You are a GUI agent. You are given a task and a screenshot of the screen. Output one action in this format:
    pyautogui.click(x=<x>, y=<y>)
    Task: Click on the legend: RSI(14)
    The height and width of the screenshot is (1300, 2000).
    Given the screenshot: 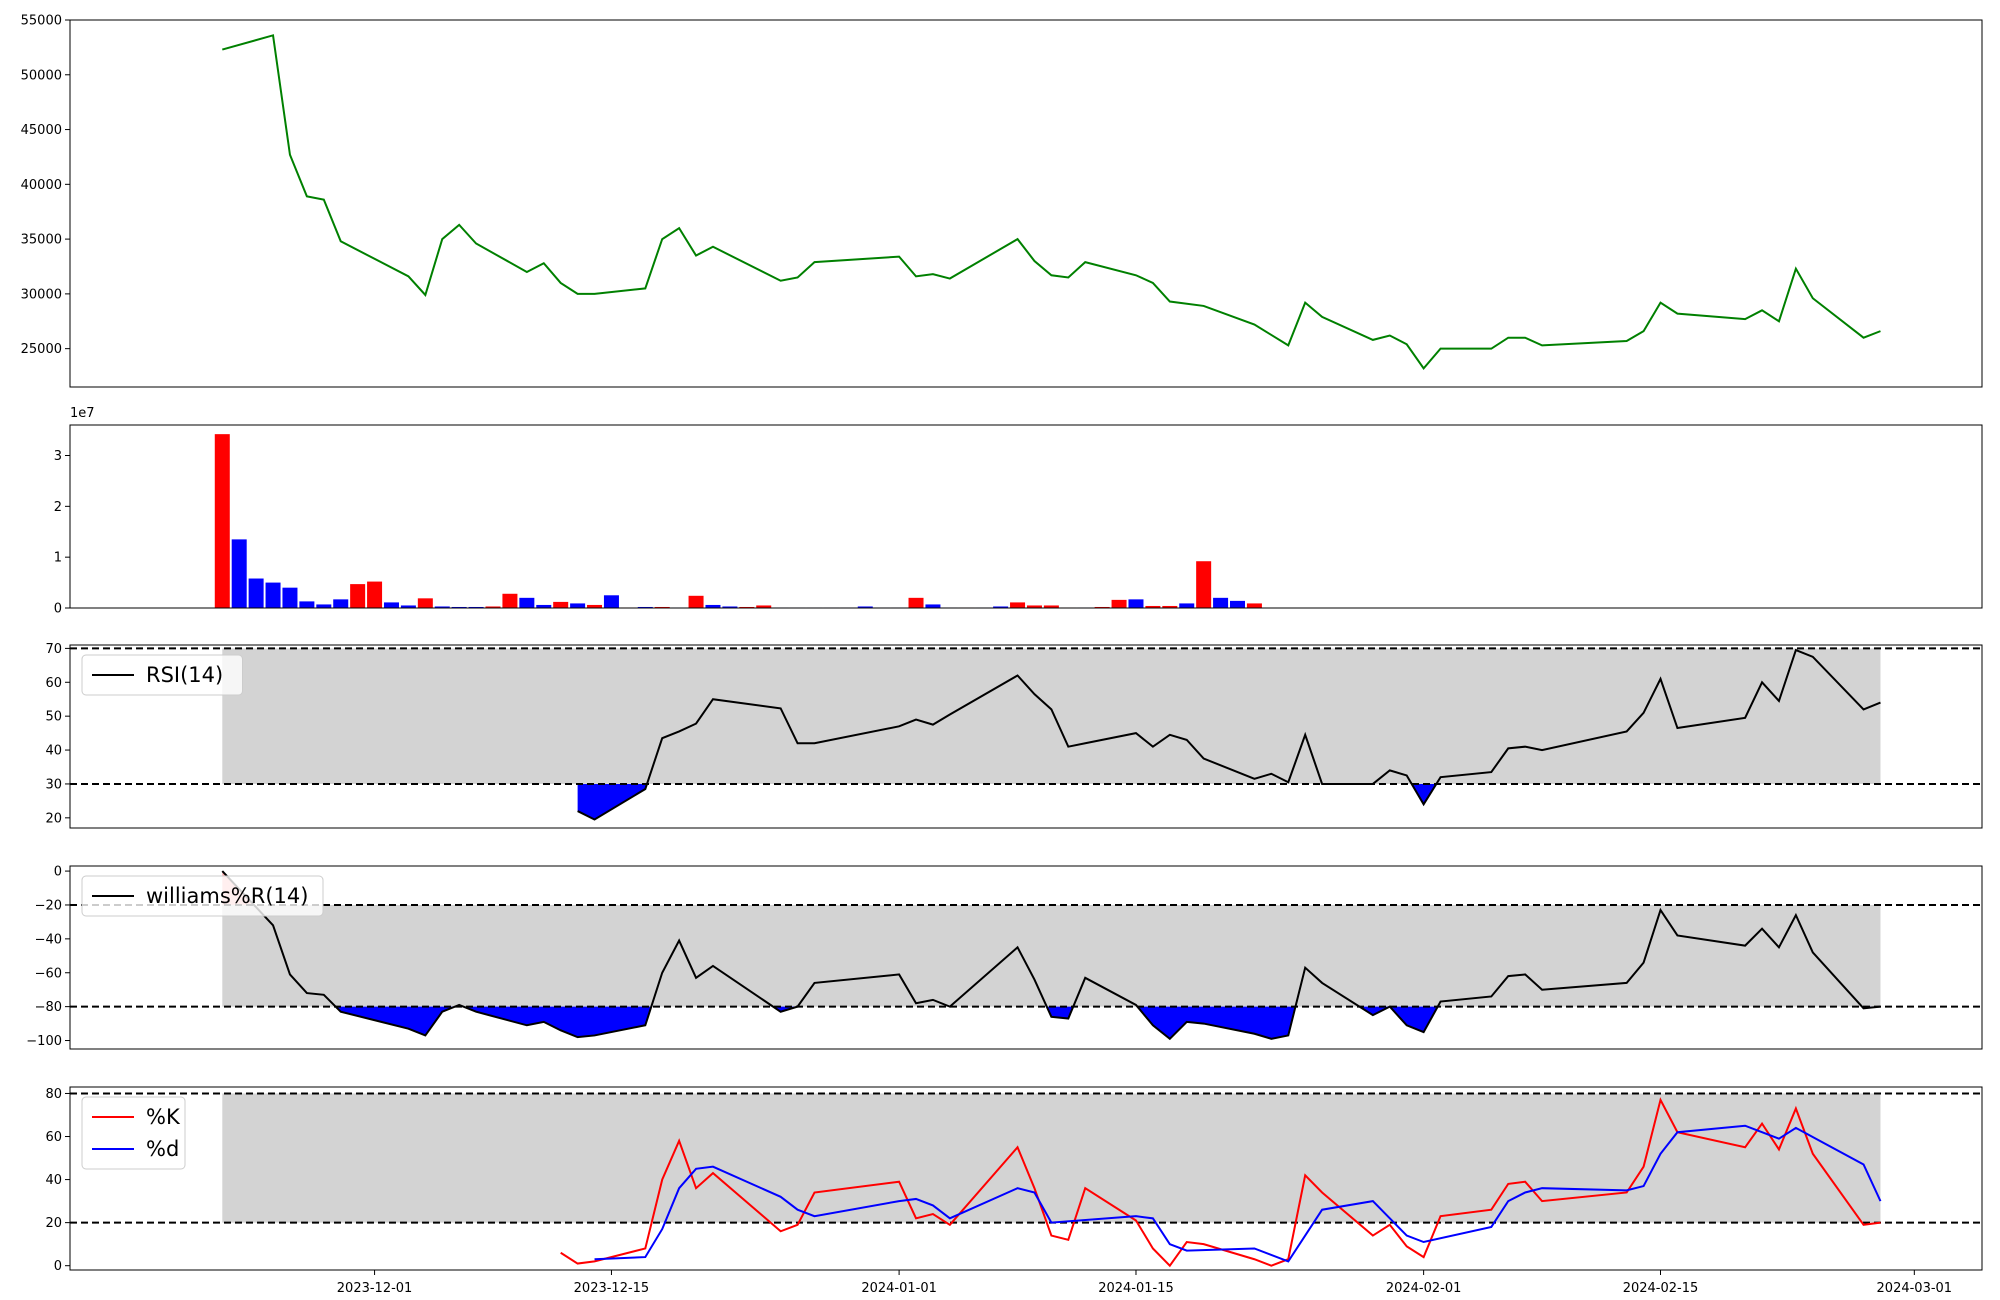 What is the action you would take?
    pyautogui.click(x=162, y=675)
    